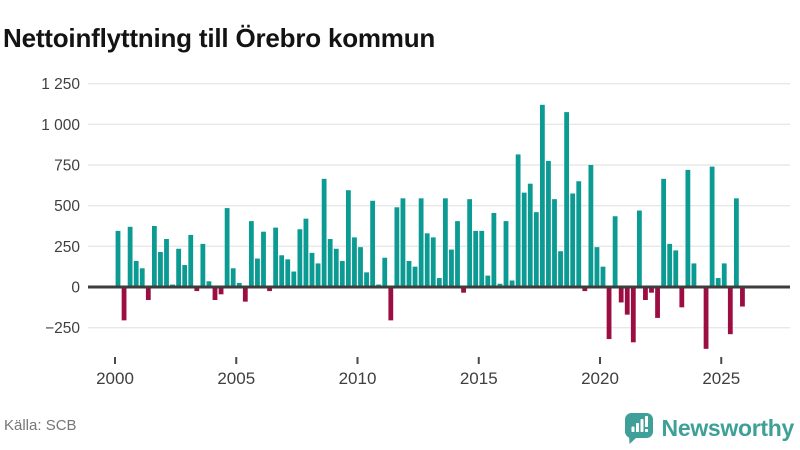 The width and height of the screenshot is (800, 450). Describe the element at coordinates (124, 304) in the screenshot. I see `bar-2000-Q2` at that location.